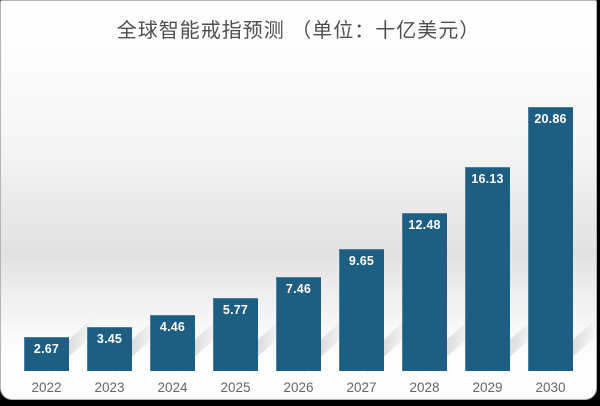 This screenshot has height=406, width=600. Describe the element at coordinates (109, 349) in the screenshot. I see `bar-2023: 3.45` at that location.